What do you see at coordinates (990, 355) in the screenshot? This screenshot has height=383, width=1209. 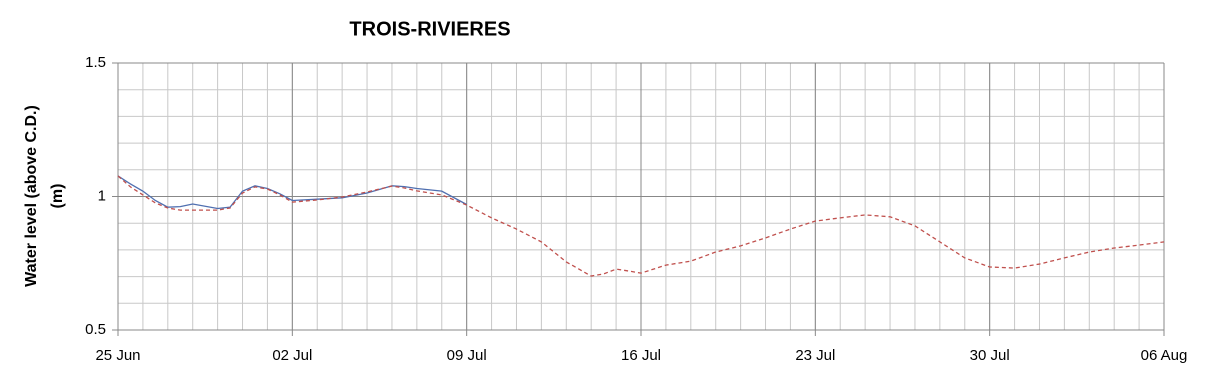 I see `x-tick-label: 30 Jul` at bounding box center [990, 355].